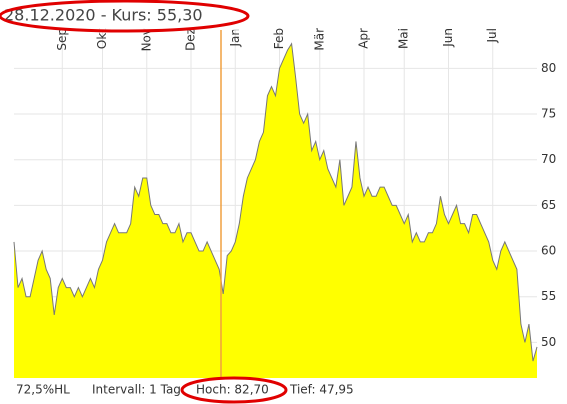  Describe the element at coordinates (548, 251) in the screenshot. I see `y-tick-label: 60` at that location.